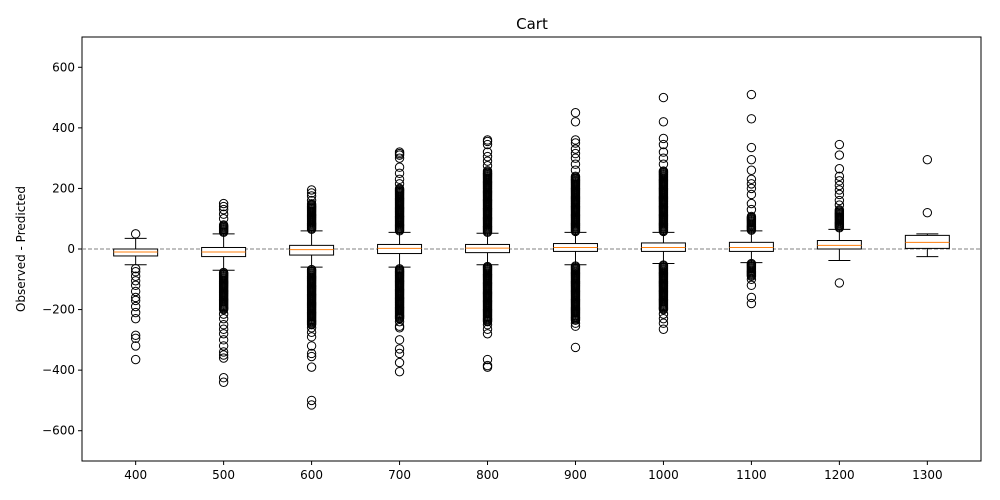 The height and width of the screenshot is (500, 1000). Describe the element at coordinates (58, 370) in the screenshot. I see `y-tick-label: −400` at that location.